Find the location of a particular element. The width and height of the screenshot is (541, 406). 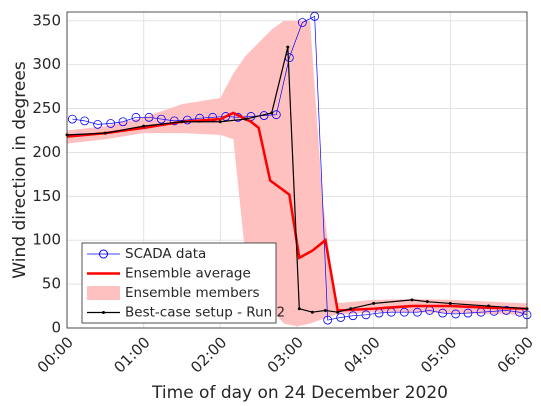

x-tick-label: 06:00 is located at coordinates (515, 354).